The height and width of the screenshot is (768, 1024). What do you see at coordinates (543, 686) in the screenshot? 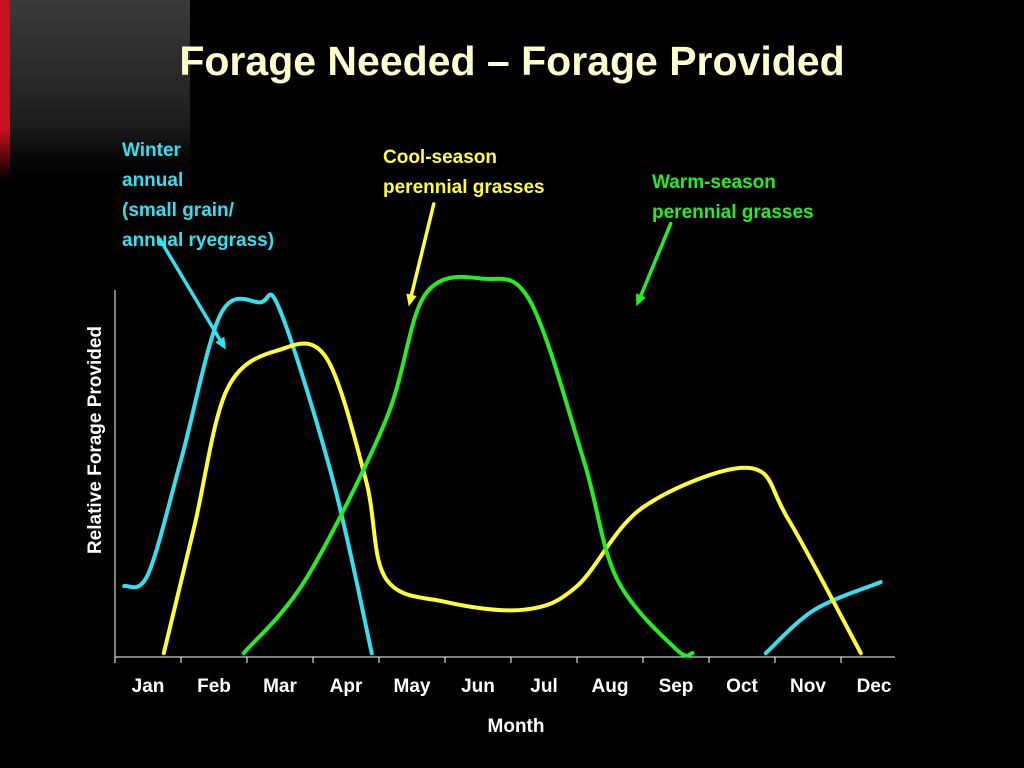
I see `x-tick-label-jul: Jul` at bounding box center [543, 686].